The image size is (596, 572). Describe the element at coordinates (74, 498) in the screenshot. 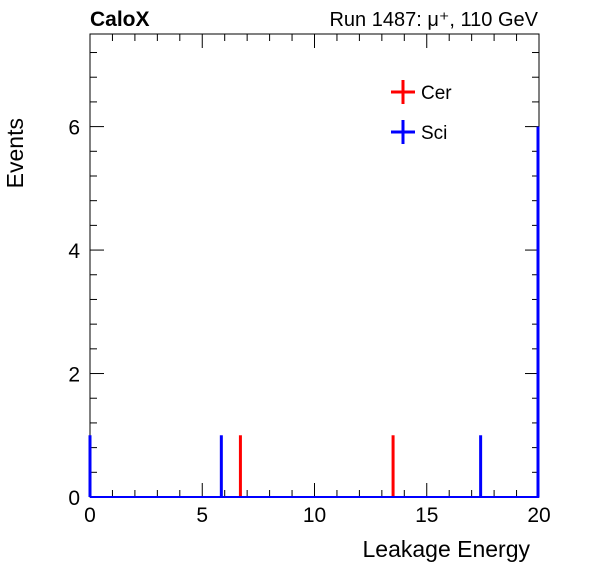

I see `y-tick-label: 0` at that location.